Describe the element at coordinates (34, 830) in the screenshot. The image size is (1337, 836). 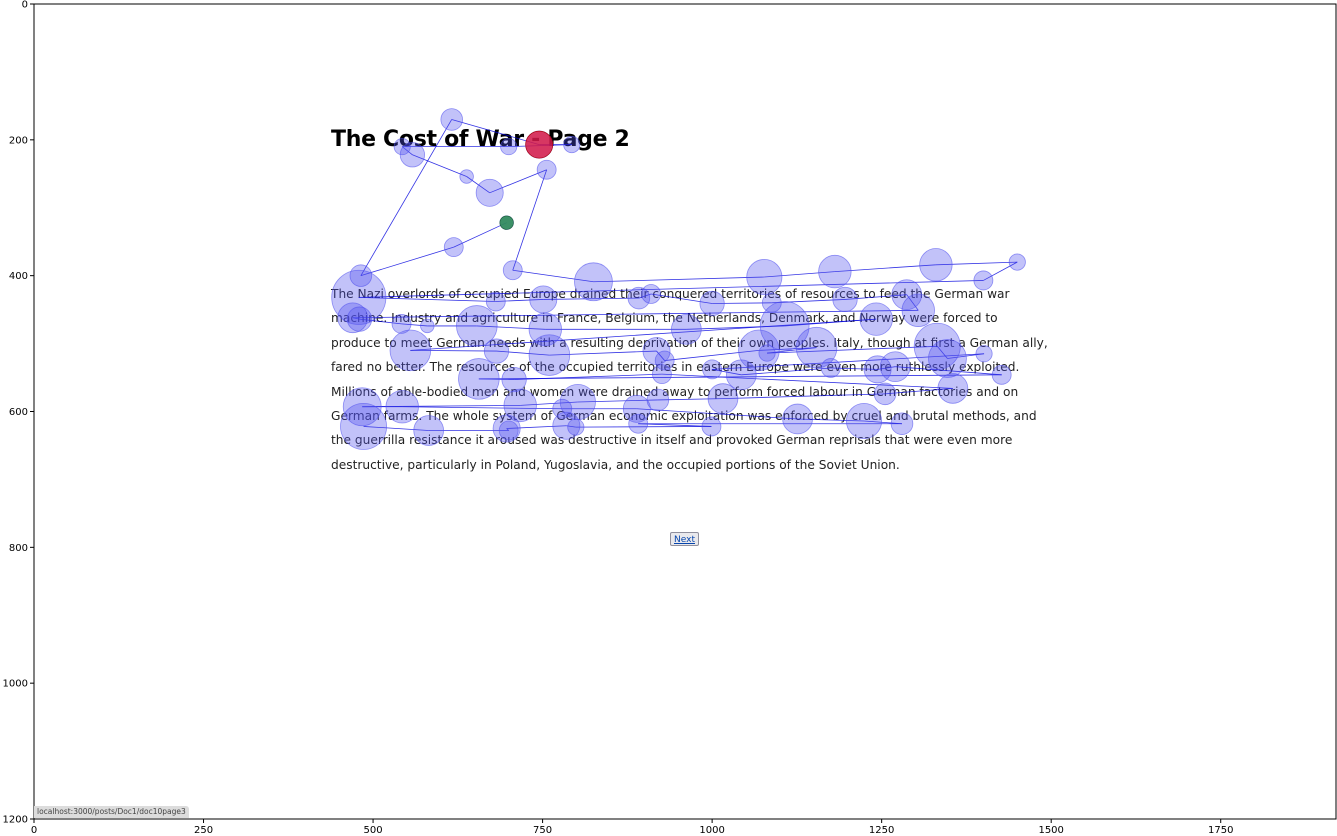
I see `x-tick-label: 0` at that location.